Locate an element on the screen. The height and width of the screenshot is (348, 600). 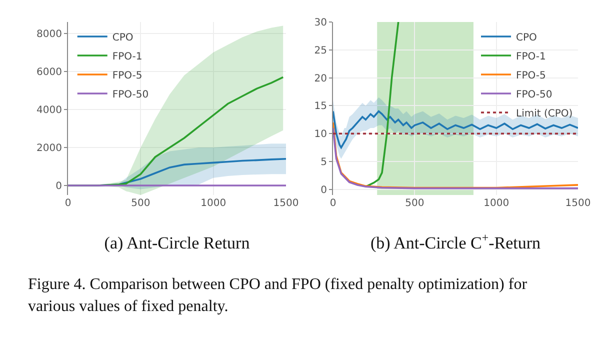
x-axis-title: (a) Ant-Circle Return is located at coordinates (177, 242).